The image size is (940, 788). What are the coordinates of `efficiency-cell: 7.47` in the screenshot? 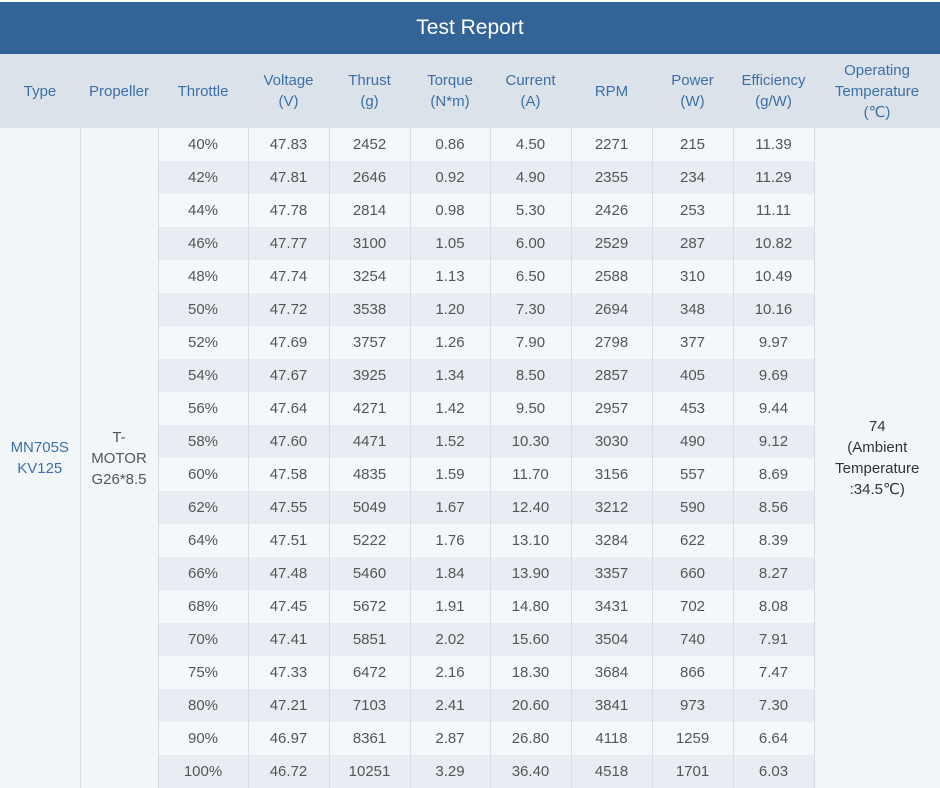 It's located at (773, 672).